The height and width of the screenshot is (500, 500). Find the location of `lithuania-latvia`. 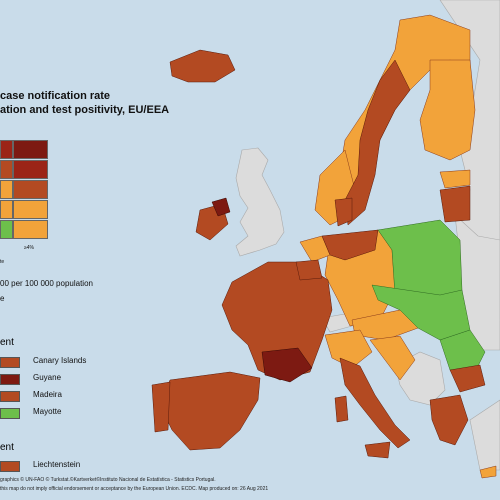

lithuania-latvia is located at coordinates (455, 204).